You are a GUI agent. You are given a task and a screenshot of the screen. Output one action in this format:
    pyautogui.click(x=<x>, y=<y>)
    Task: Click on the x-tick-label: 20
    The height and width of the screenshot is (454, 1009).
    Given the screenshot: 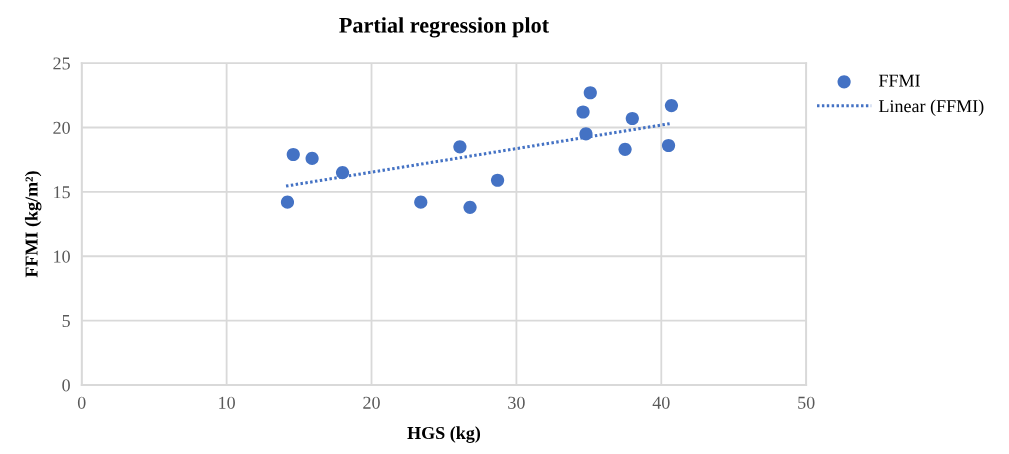 What is the action you would take?
    pyautogui.click(x=371, y=402)
    